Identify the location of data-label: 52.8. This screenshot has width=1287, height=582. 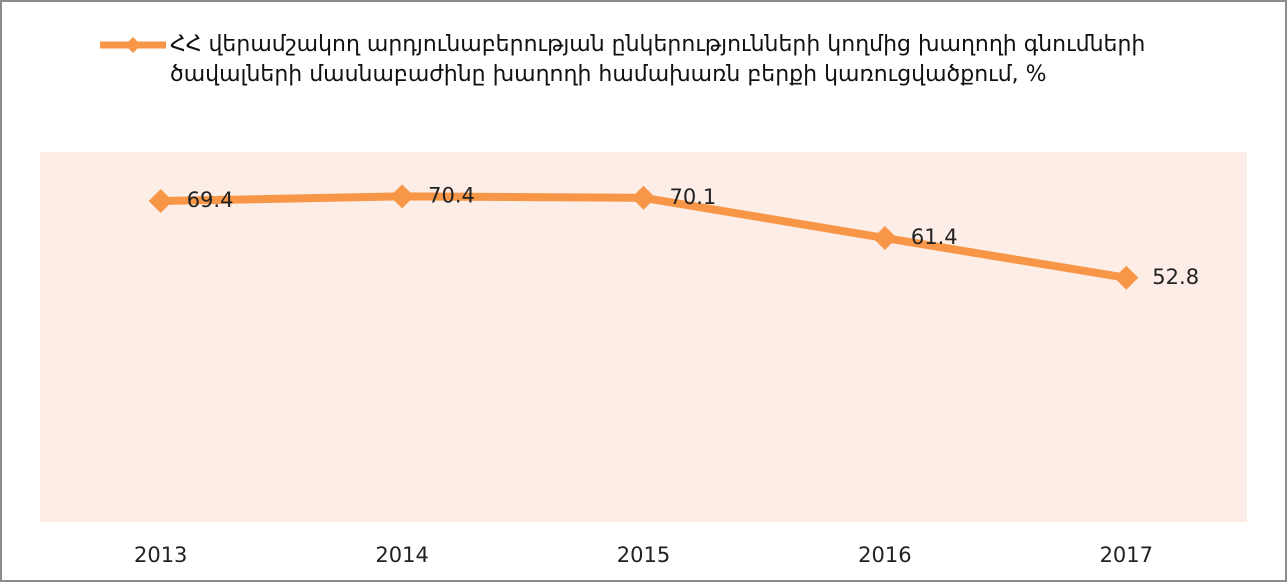
(1175, 277).